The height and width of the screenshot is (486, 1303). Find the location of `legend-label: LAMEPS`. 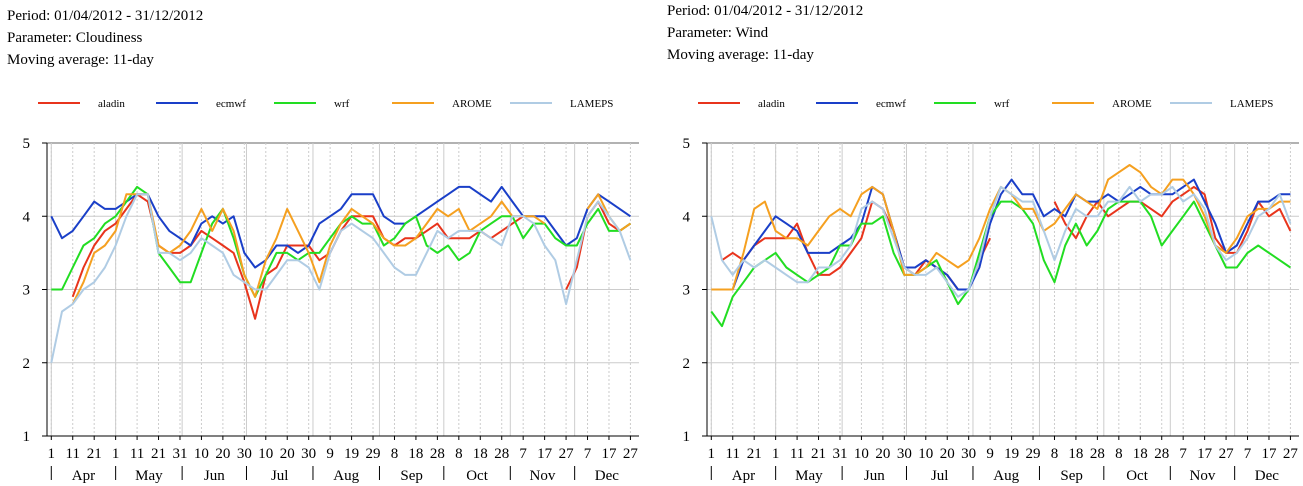

legend-label: LAMEPS is located at coordinates (591, 104).